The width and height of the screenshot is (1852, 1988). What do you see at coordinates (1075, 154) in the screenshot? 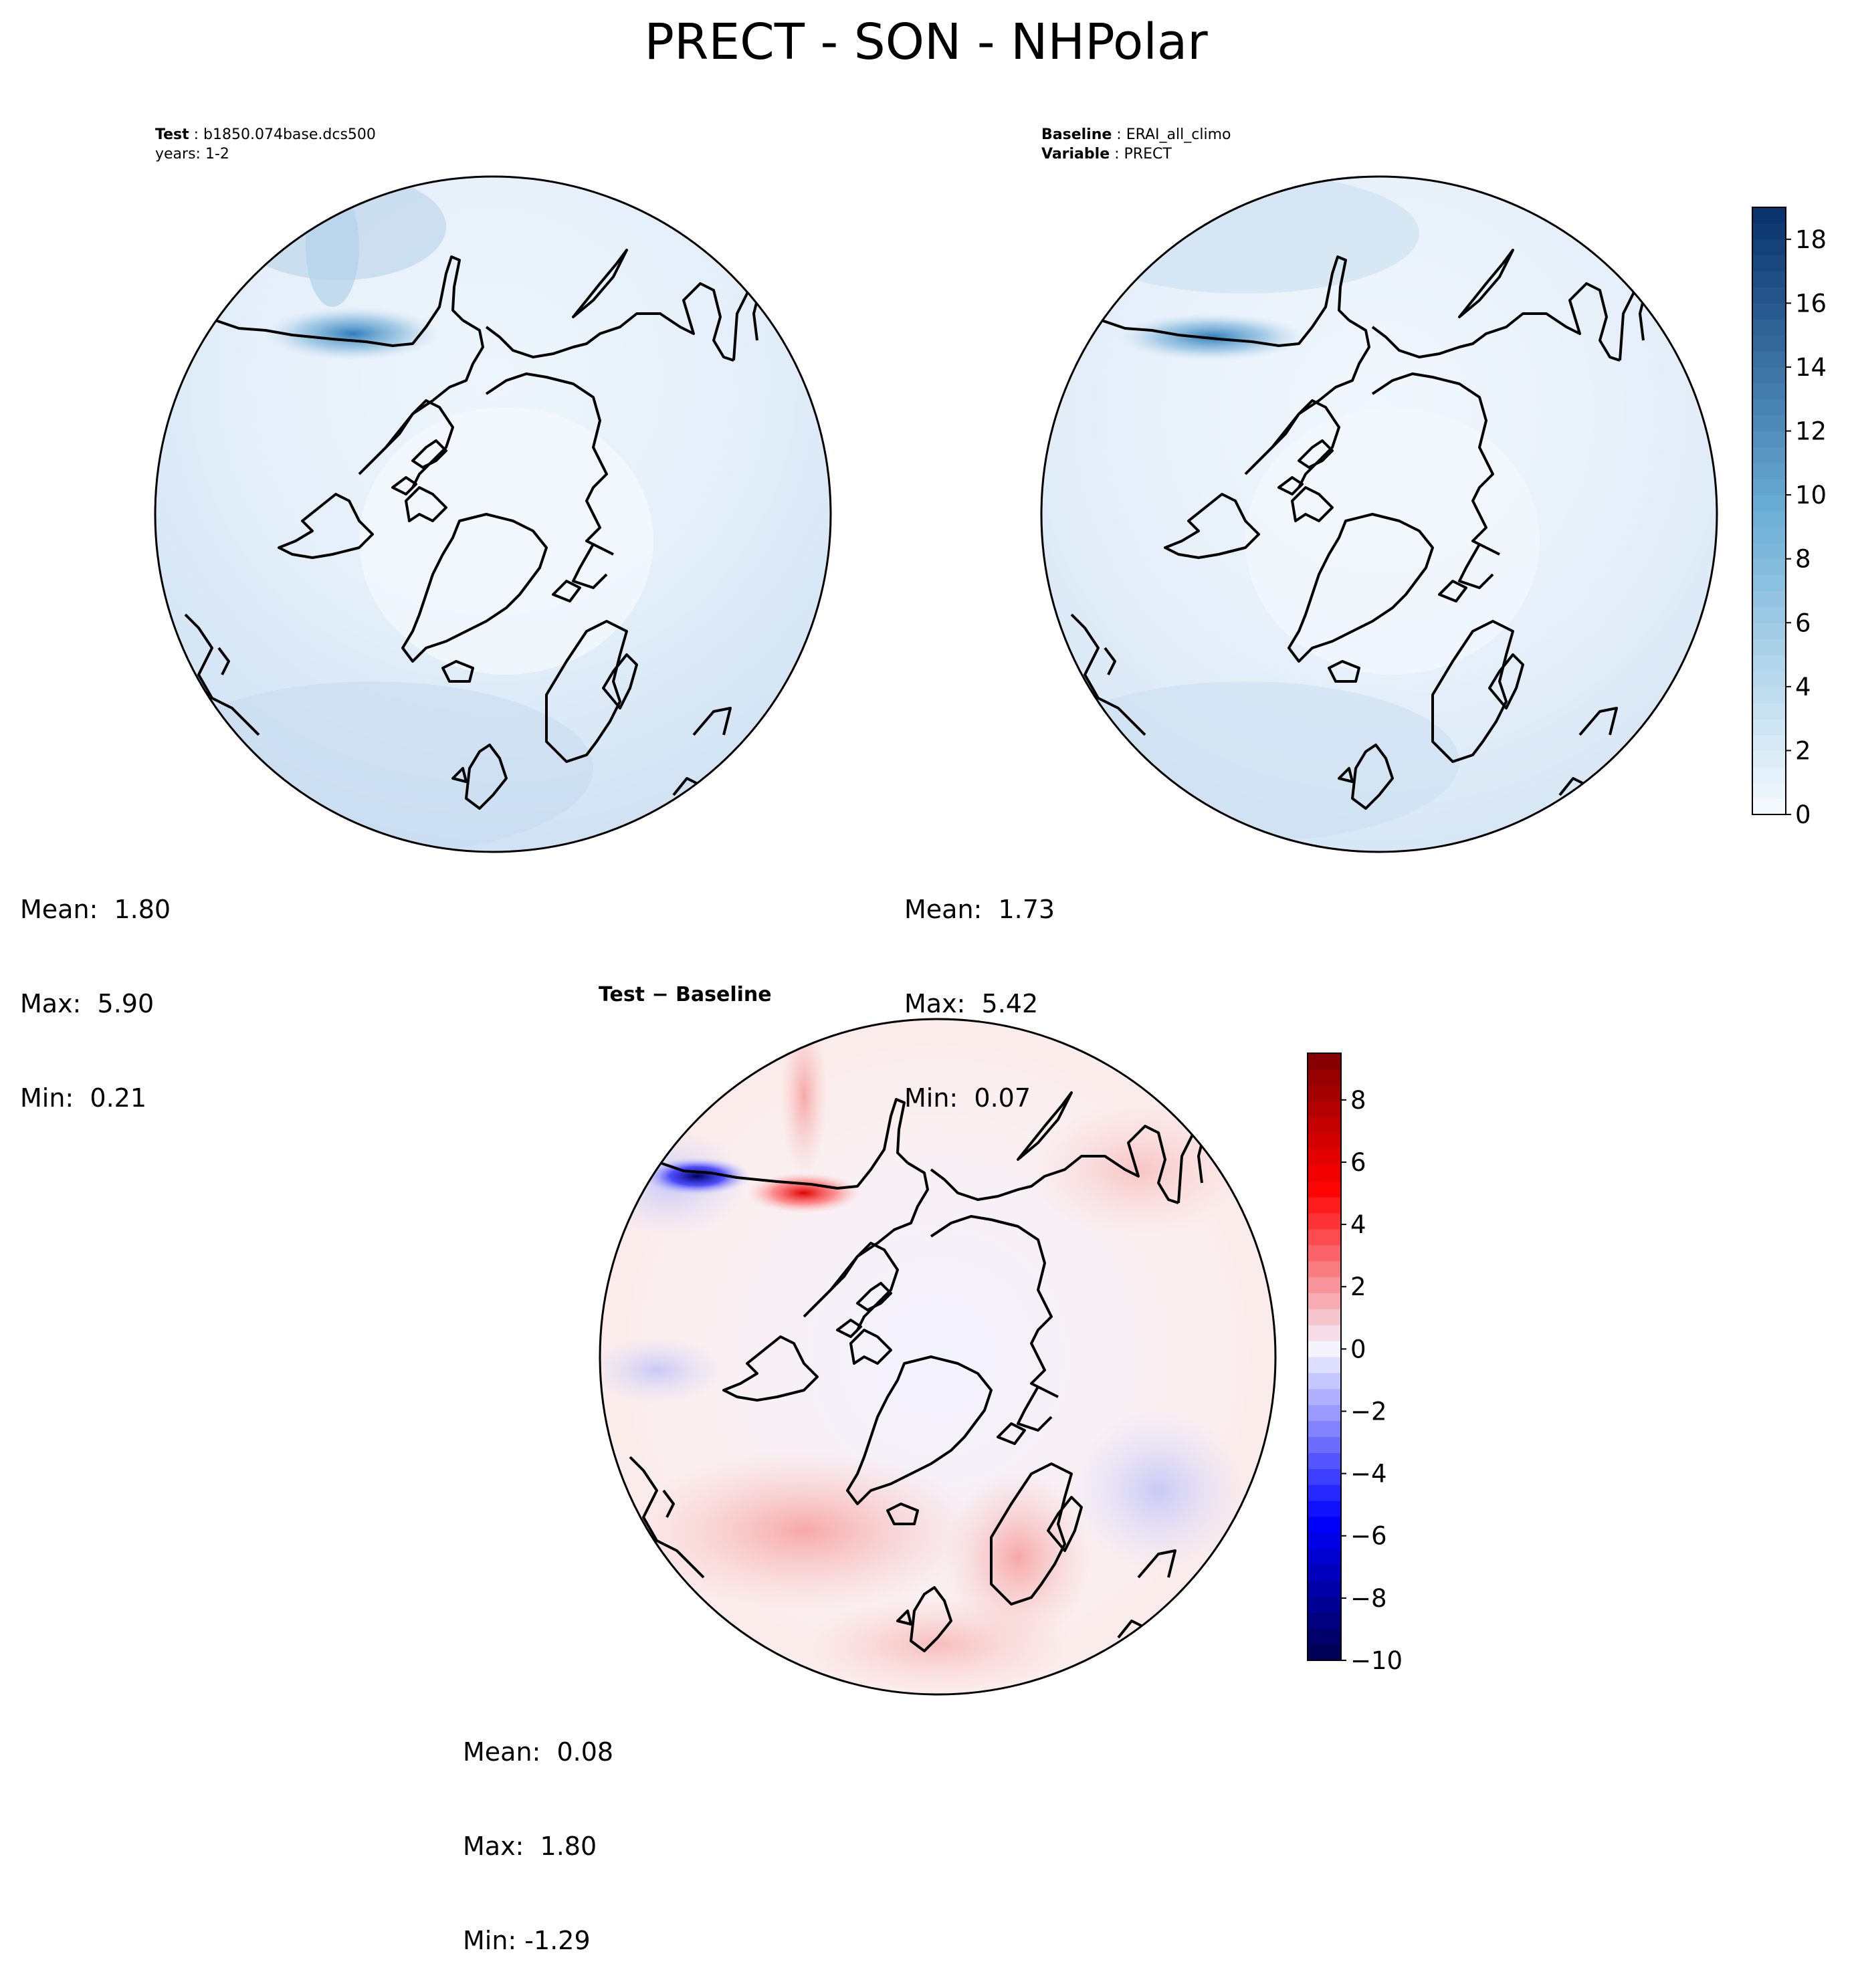
I see `baseline-variable-key: Variable` at bounding box center [1075, 154].